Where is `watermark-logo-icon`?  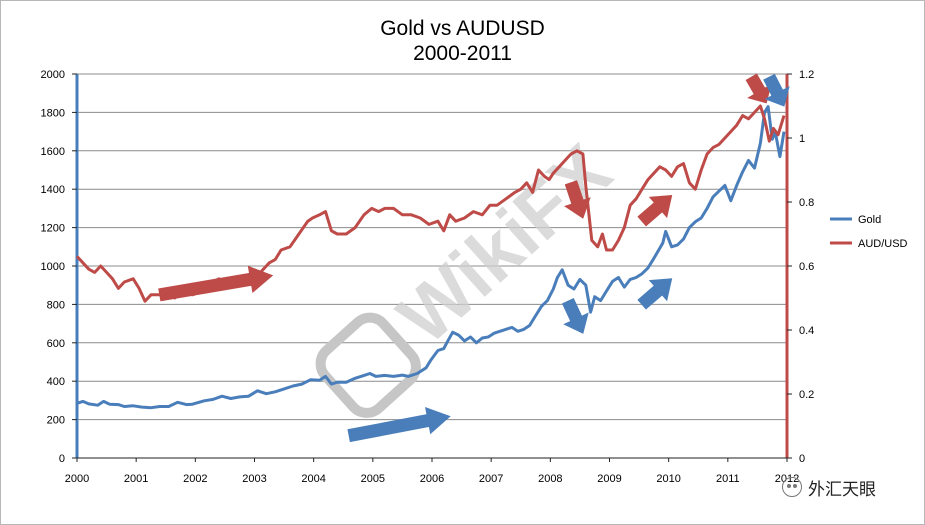
watermark-logo-icon is located at coordinates (368, 365).